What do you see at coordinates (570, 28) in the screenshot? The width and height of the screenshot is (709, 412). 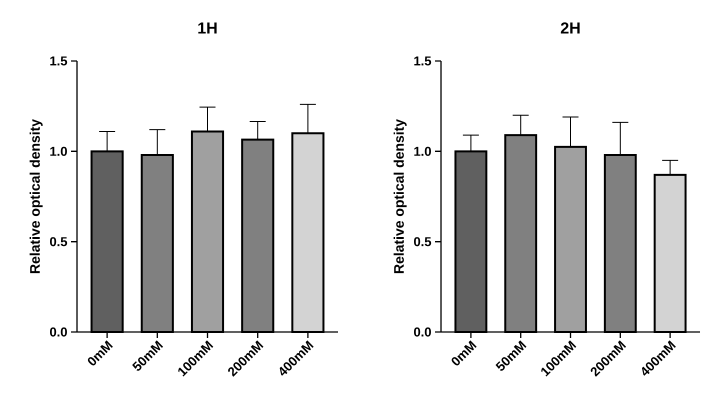 I see `chart-title: 2H` at bounding box center [570, 28].